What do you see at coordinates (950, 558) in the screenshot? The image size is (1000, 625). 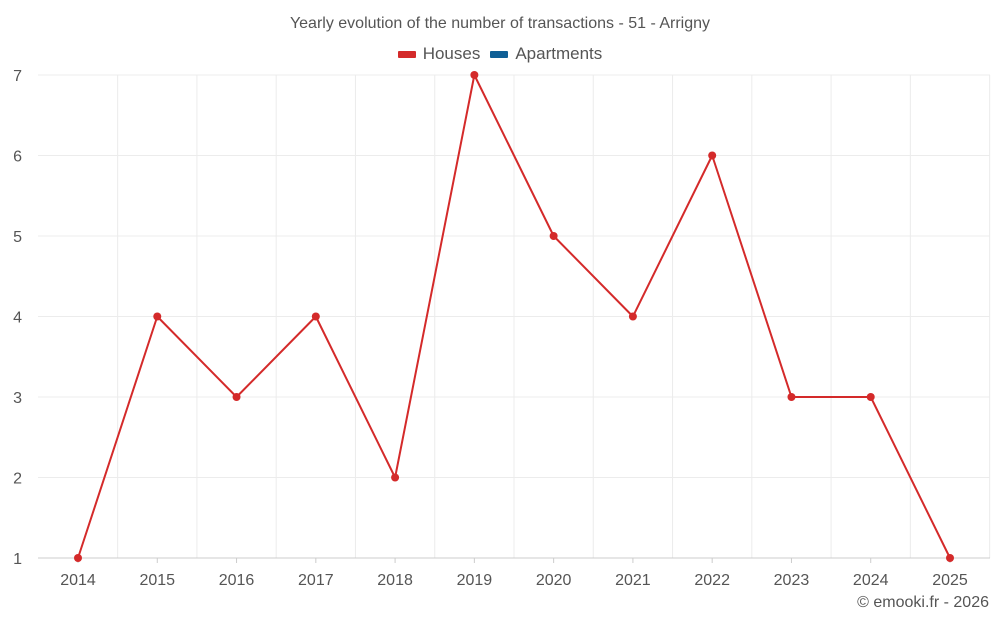 I see `data-point-houses-2025` at bounding box center [950, 558].